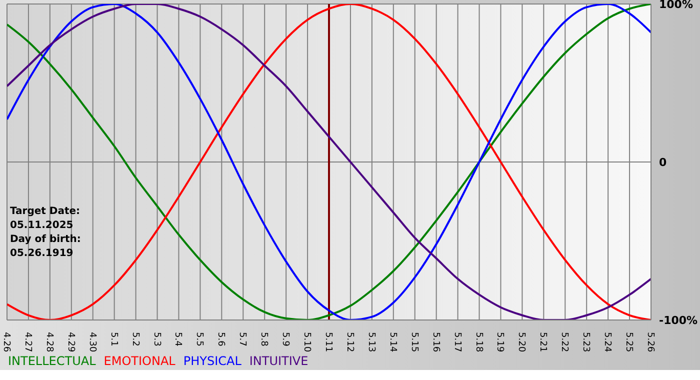  I want to click on x-tick-label: 5.14, so click(392, 342).